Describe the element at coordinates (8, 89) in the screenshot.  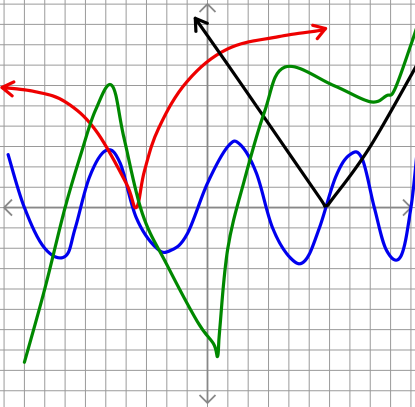
I see `red-curve-arrow-start` at that location.